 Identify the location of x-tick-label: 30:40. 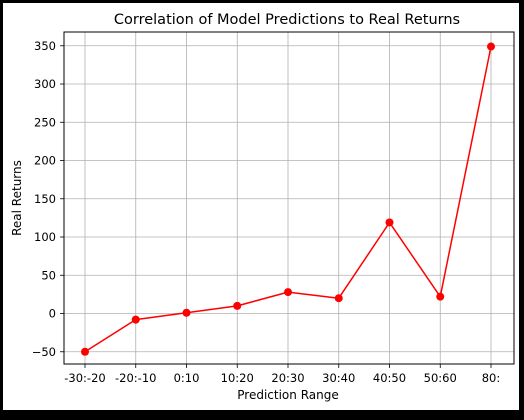
(338, 378).